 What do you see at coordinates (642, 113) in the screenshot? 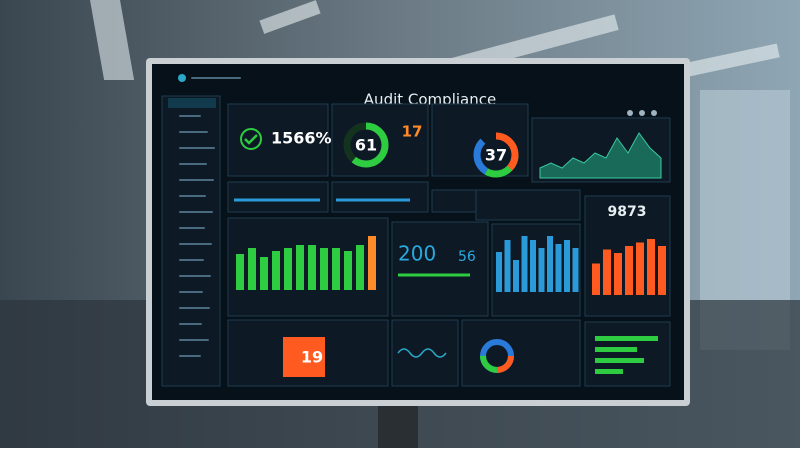
I see `window-icons` at bounding box center [642, 113].